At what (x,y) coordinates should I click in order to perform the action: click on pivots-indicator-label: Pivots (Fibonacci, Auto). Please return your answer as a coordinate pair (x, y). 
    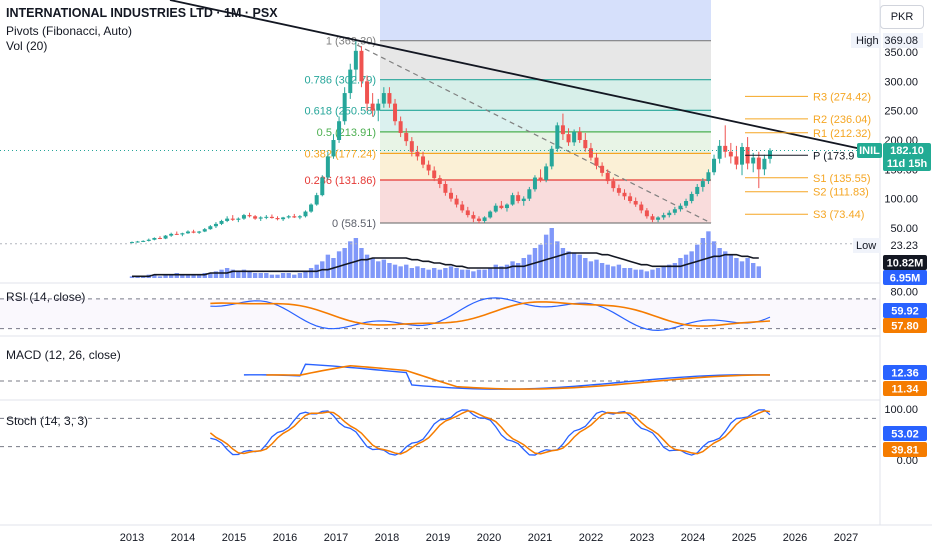
    Looking at the image, I should click on (69, 31).